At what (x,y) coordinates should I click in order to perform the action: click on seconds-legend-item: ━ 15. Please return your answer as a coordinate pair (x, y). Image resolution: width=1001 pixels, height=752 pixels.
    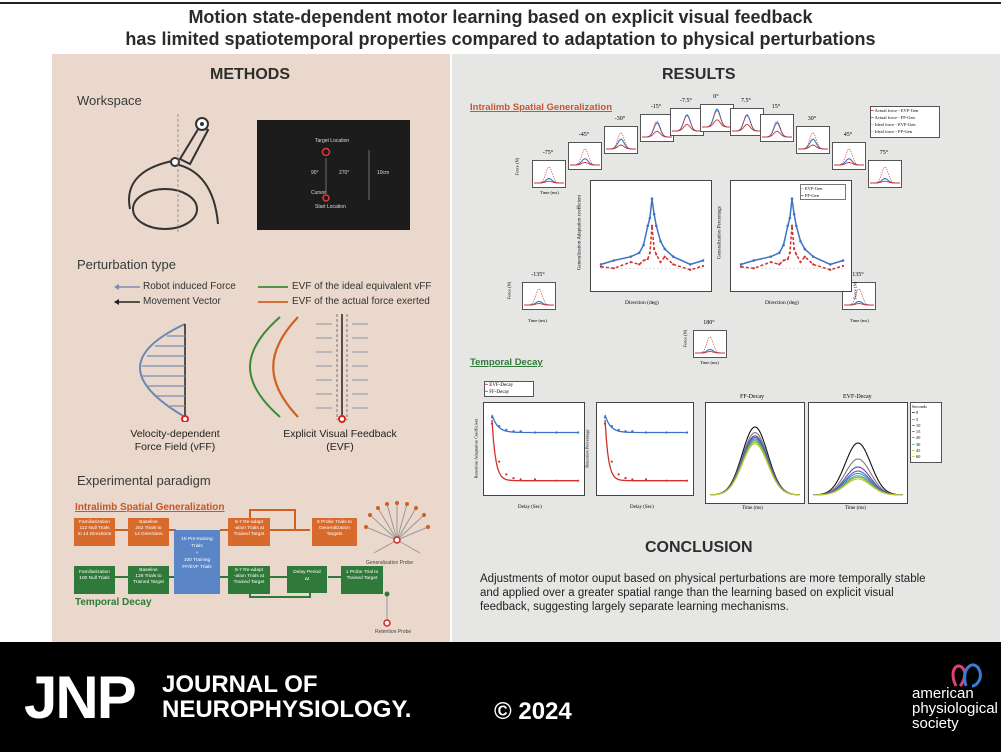
    Looking at the image, I should click on (916, 432).